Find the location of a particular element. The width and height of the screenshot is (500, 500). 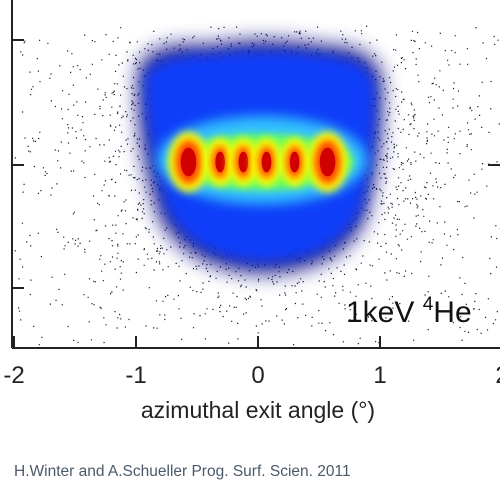

x-axis-ticks is located at coordinates (197, 342).